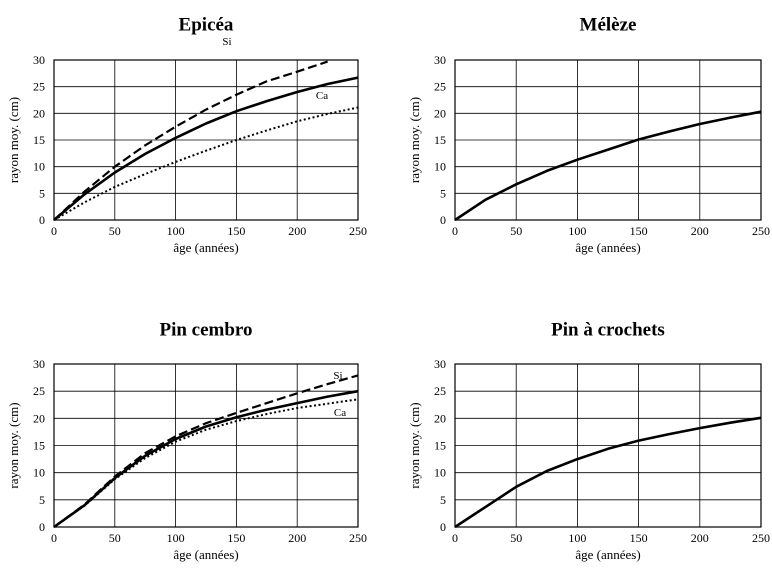  Describe the element at coordinates (206, 24) in the screenshot. I see `chart-title: Epicéa` at that location.